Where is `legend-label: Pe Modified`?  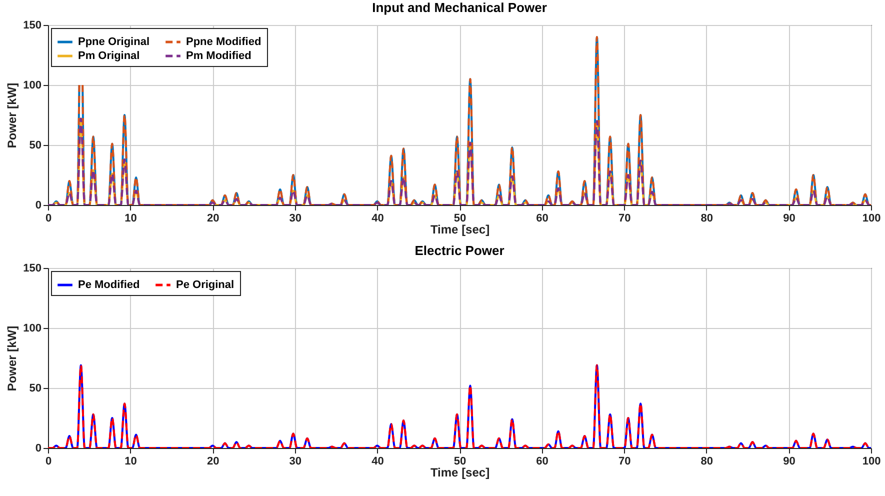
legend-label: Pe Modified is located at coordinates (109, 285).